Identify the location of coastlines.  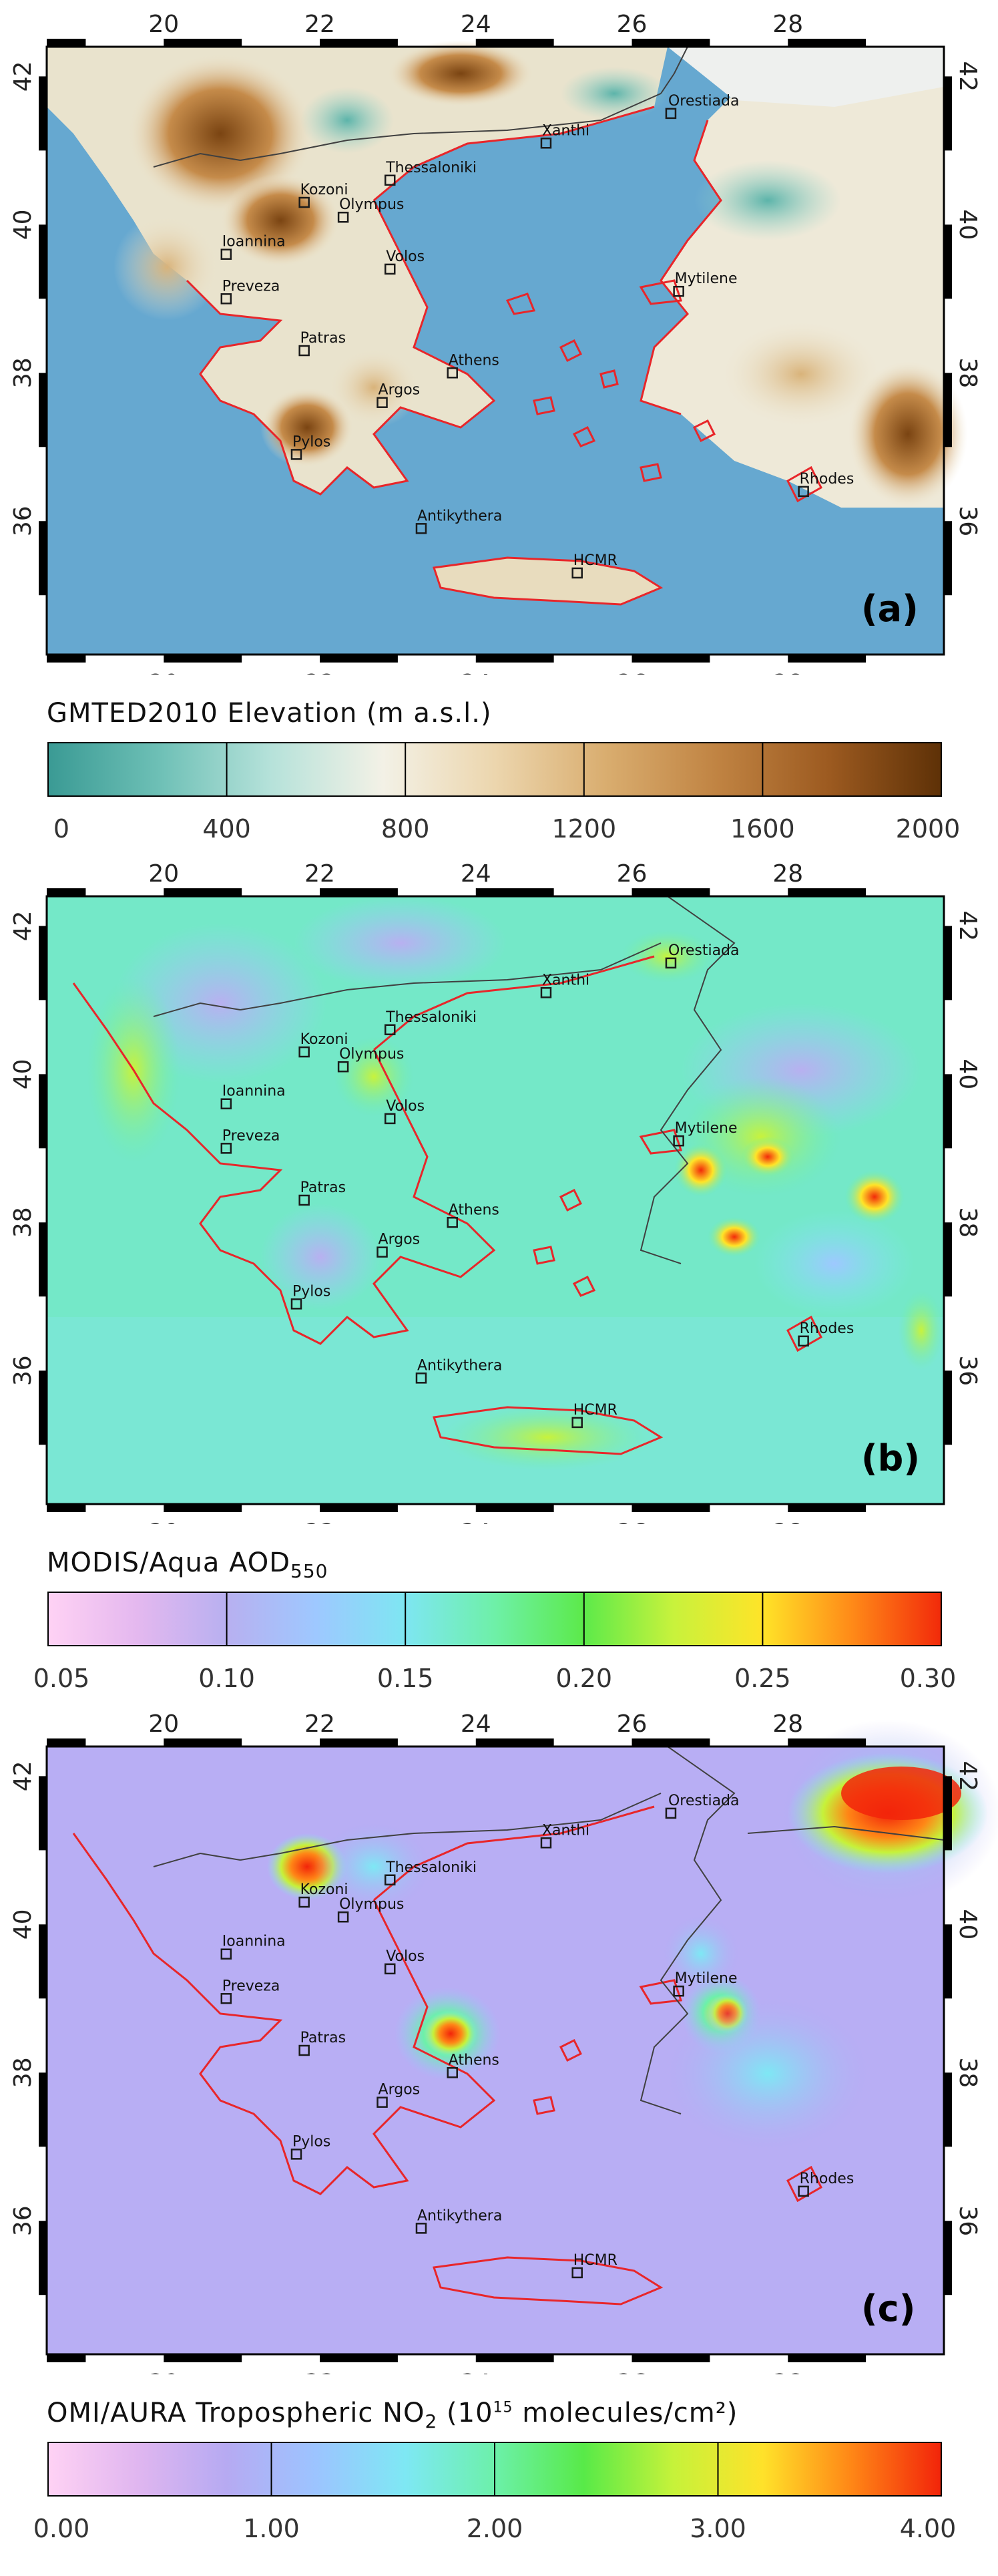
(447, 2055).